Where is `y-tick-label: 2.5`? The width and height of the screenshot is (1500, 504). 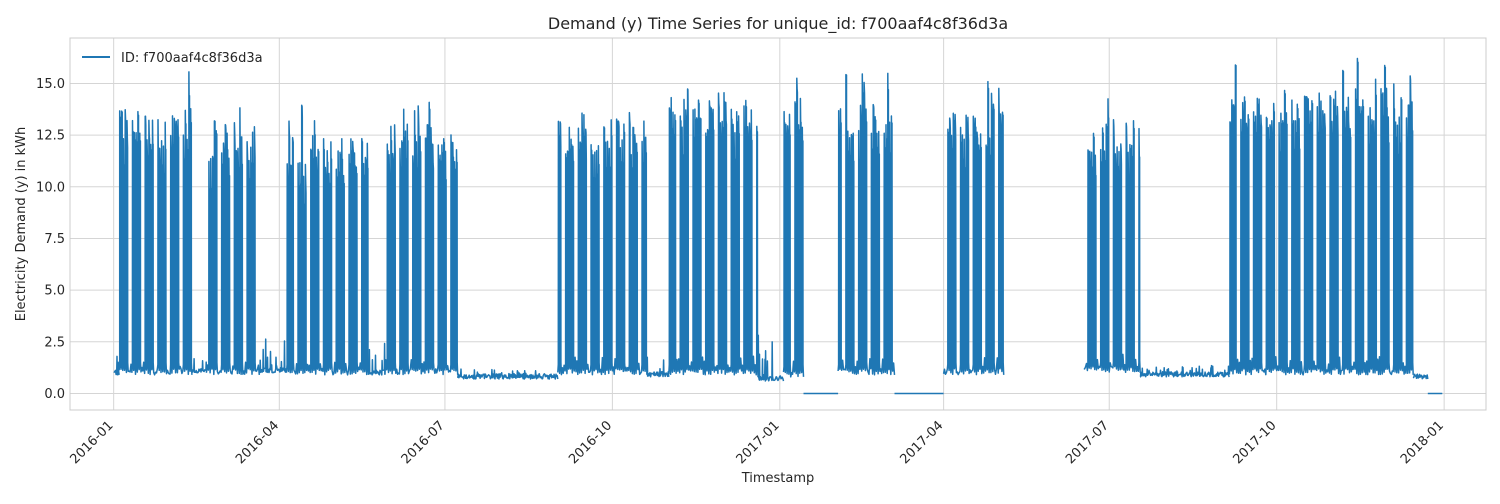
y-tick-label: 2.5 is located at coordinates (54, 342).